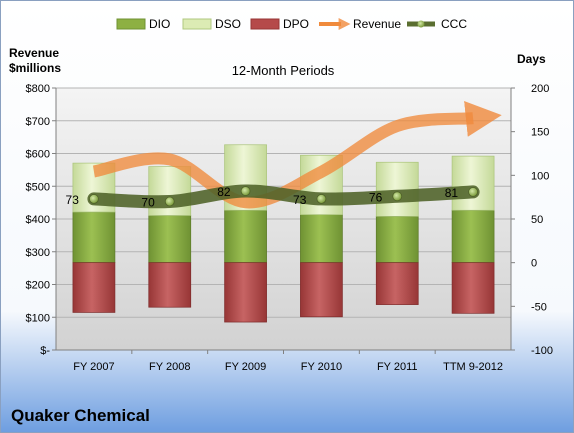 The width and height of the screenshot is (574, 433). What do you see at coordinates (35, 68) in the screenshot?
I see `left-axis-label-line2: $millions` at bounding box center [35, 68].